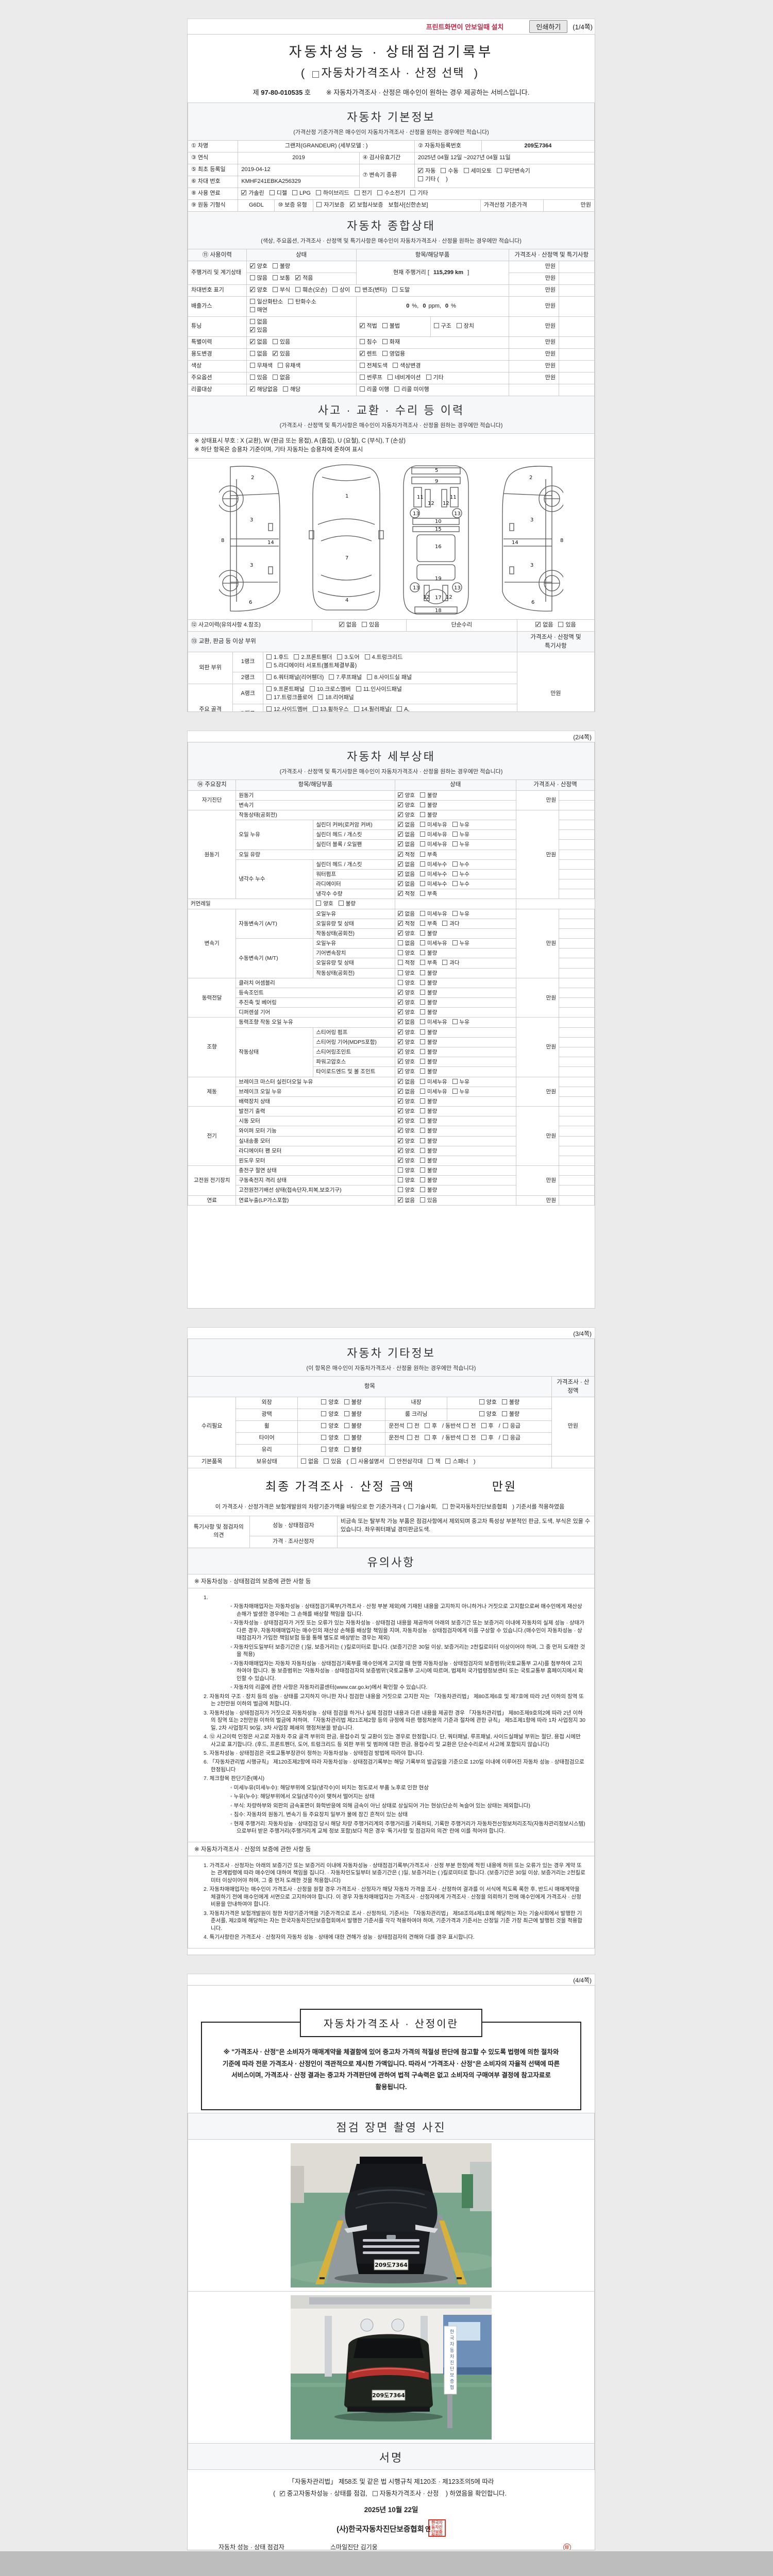 The image size is (773, 2576). Describe the element at coordinates (442, 327) in the screenshot. I see `checkbox-option: 구조` at that location.